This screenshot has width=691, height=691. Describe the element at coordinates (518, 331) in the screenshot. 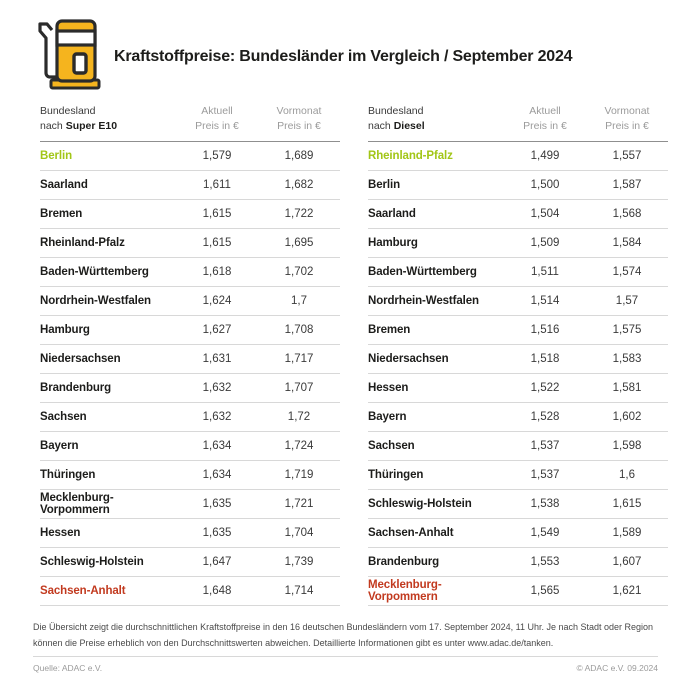

I see `table-row: Bremen 1,516 1,575` at that location.